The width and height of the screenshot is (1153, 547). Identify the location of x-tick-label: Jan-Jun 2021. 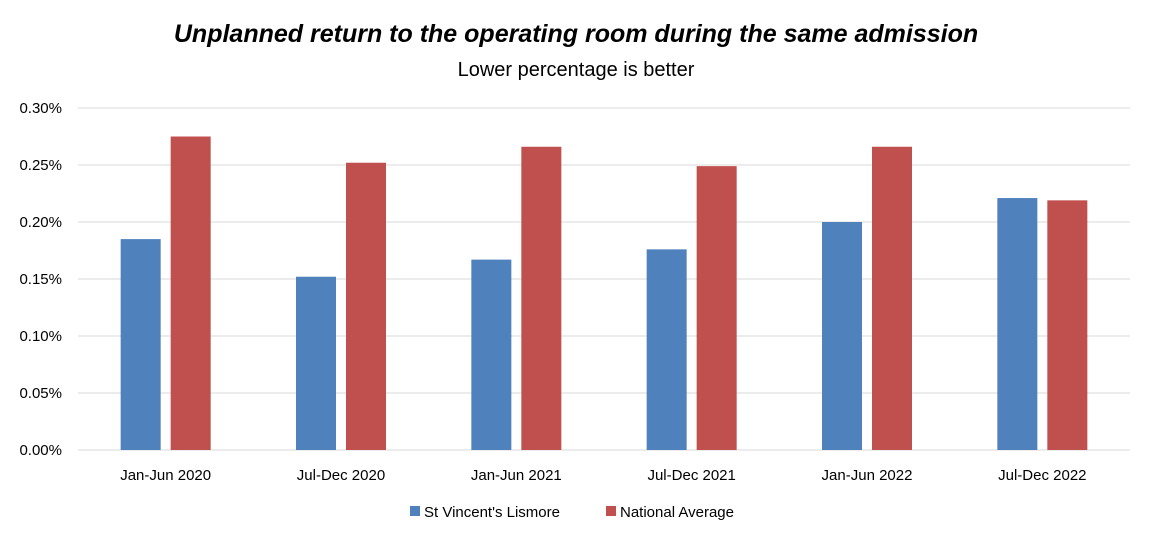
(516, 475).